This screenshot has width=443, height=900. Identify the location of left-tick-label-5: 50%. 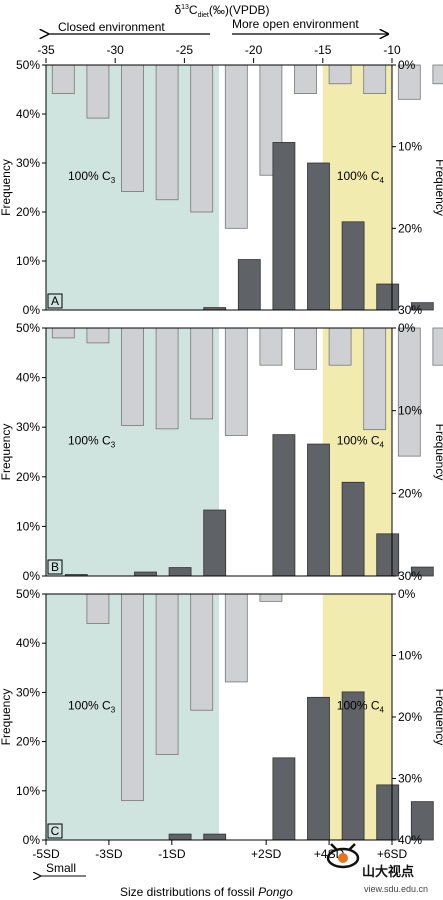
(28, 328).